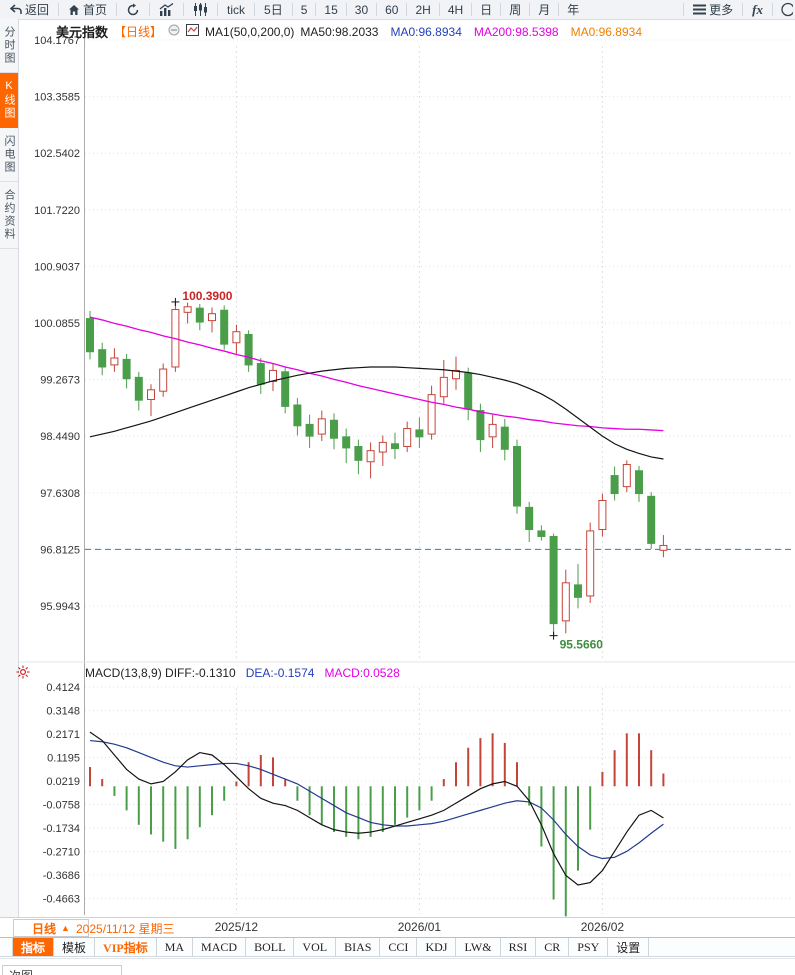 The width and height of the screenshot is (795, 975). What do you see at coordinates (553, 947) in the screenshot?
I see `indicator-tab-CR: CR` at bounding box center [553, 947].